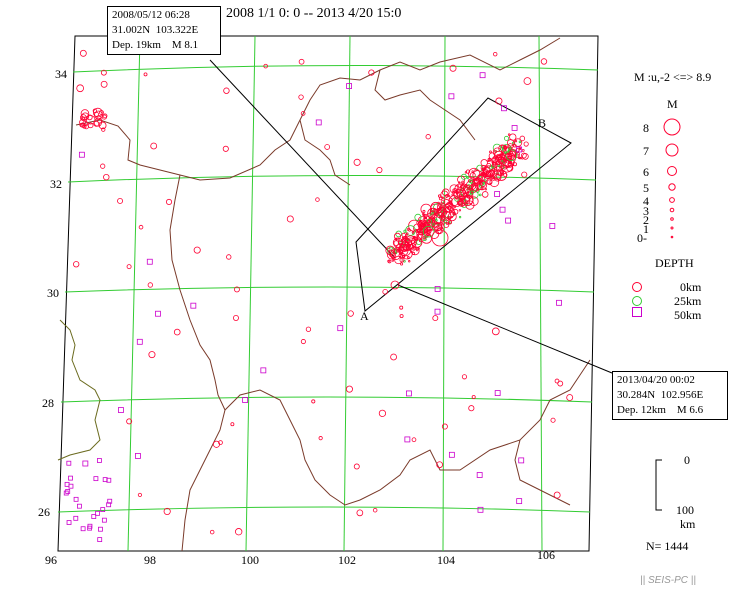 The width and height of the screenshot is (751, 593). Describe the element at coordinates (56, 184) in the screenshot. I see `lat-label-32: 32` at that location.